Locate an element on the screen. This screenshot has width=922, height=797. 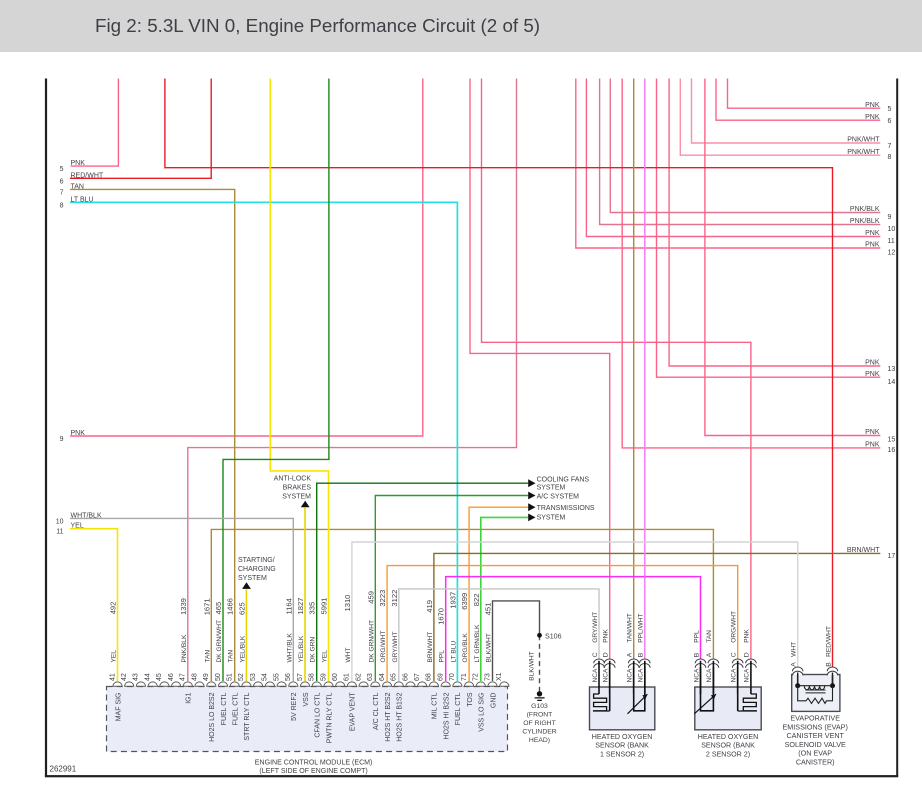
svg-text: 1827 is located at coordinates (300, 606).